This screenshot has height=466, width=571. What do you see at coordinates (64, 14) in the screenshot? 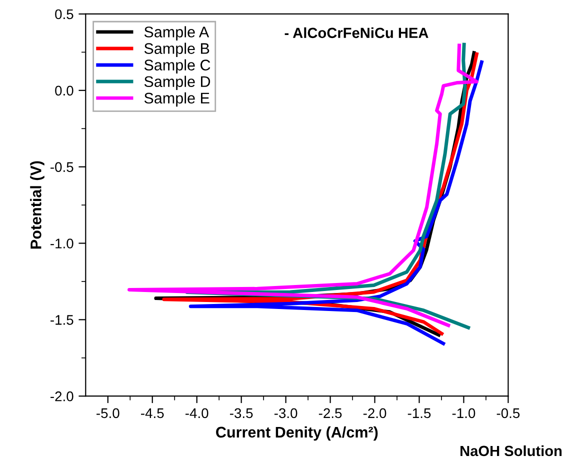
I see `y-tick-label: 0.5` at bounding box center [64, 14].